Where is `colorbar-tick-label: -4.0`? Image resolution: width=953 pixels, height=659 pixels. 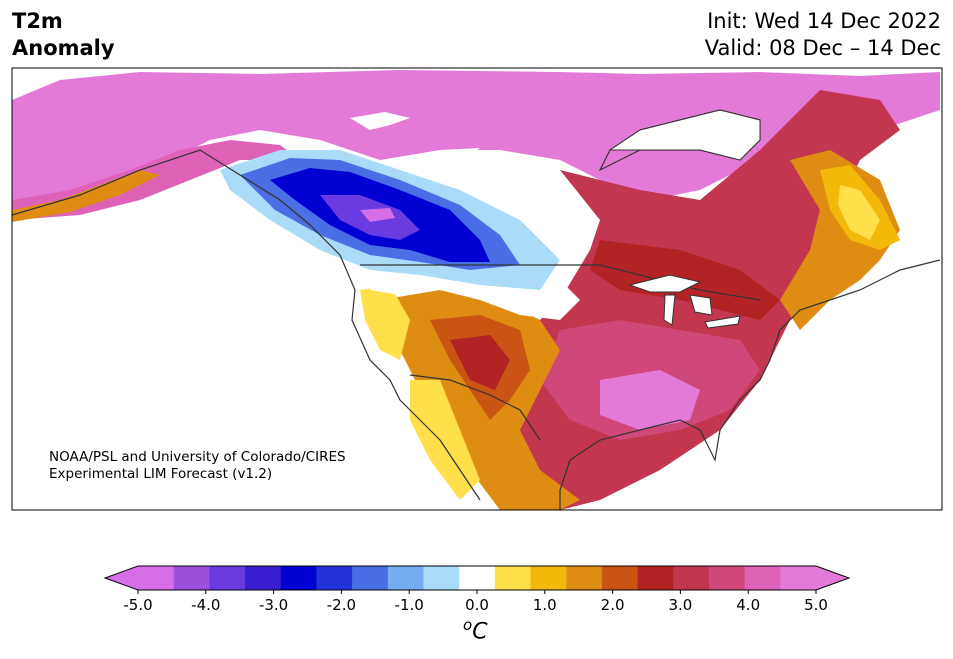
colorbar-tick-label: -4.0 is located at coordinates (205, 605).